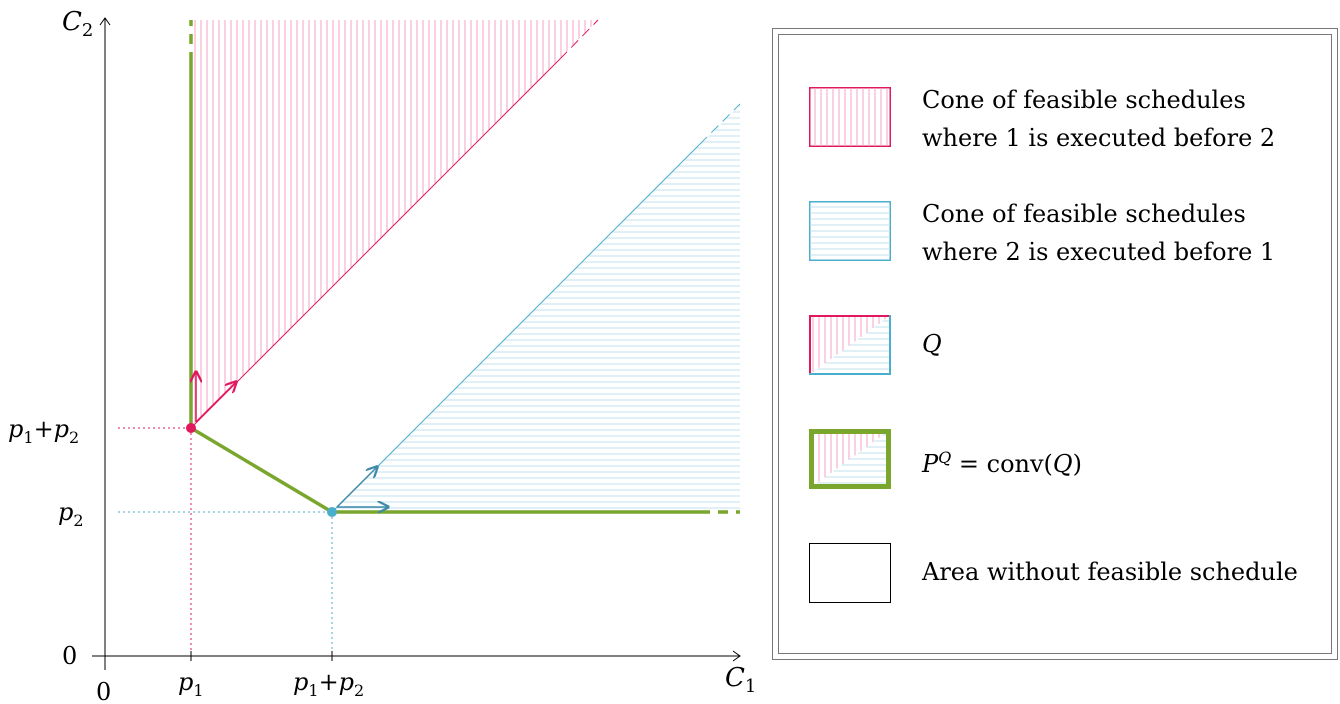  I want to click on blue-cone-diagonal-dashed, so click(720, 124).